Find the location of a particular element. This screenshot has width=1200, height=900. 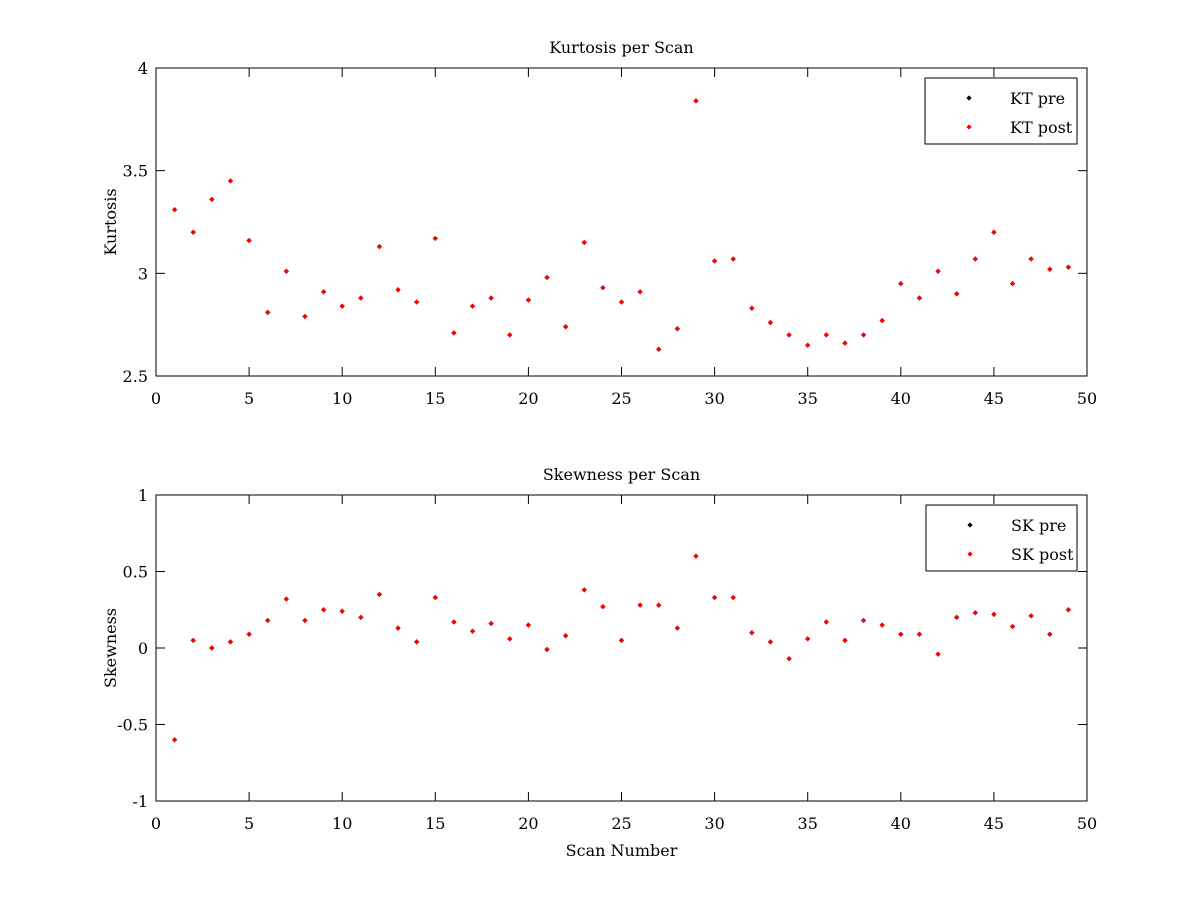

x-axis-label: Scan Number is located at coordinates (622, 850).